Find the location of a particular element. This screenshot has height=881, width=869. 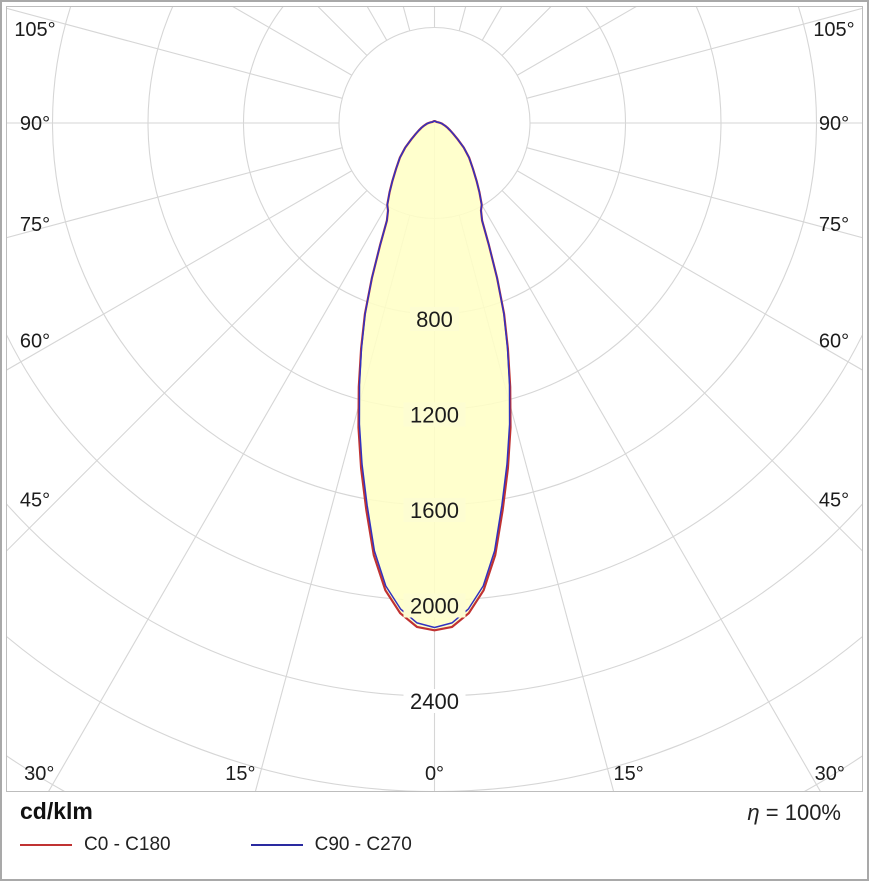

angle-label-left-75: 75° is located at coordinates (35, 225).